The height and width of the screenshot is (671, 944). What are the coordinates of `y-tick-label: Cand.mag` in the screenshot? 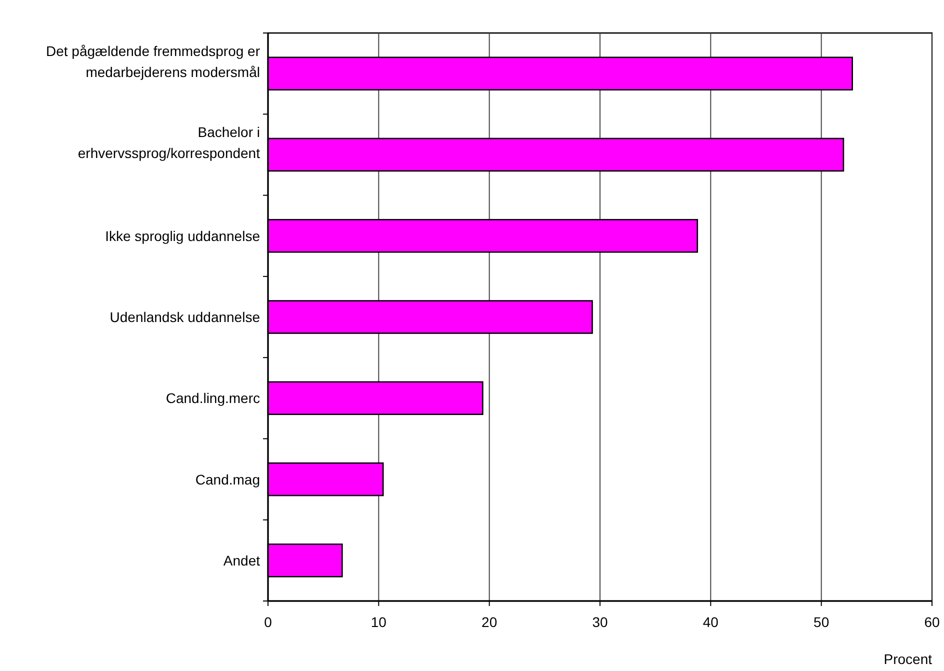 It's located at (227, 479).